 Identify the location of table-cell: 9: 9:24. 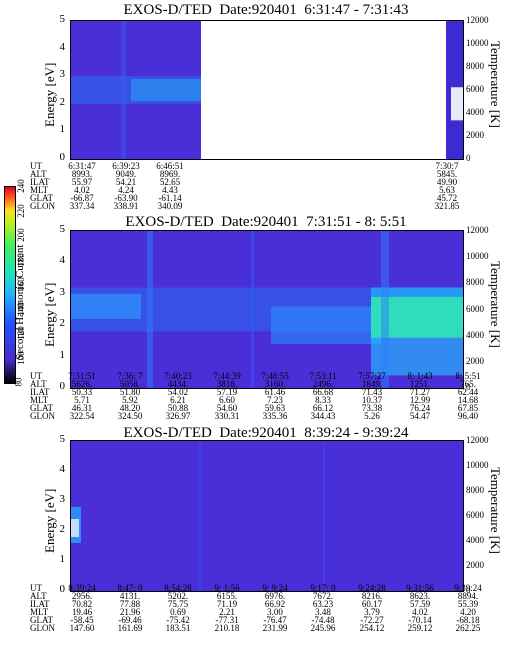
(275, 588).